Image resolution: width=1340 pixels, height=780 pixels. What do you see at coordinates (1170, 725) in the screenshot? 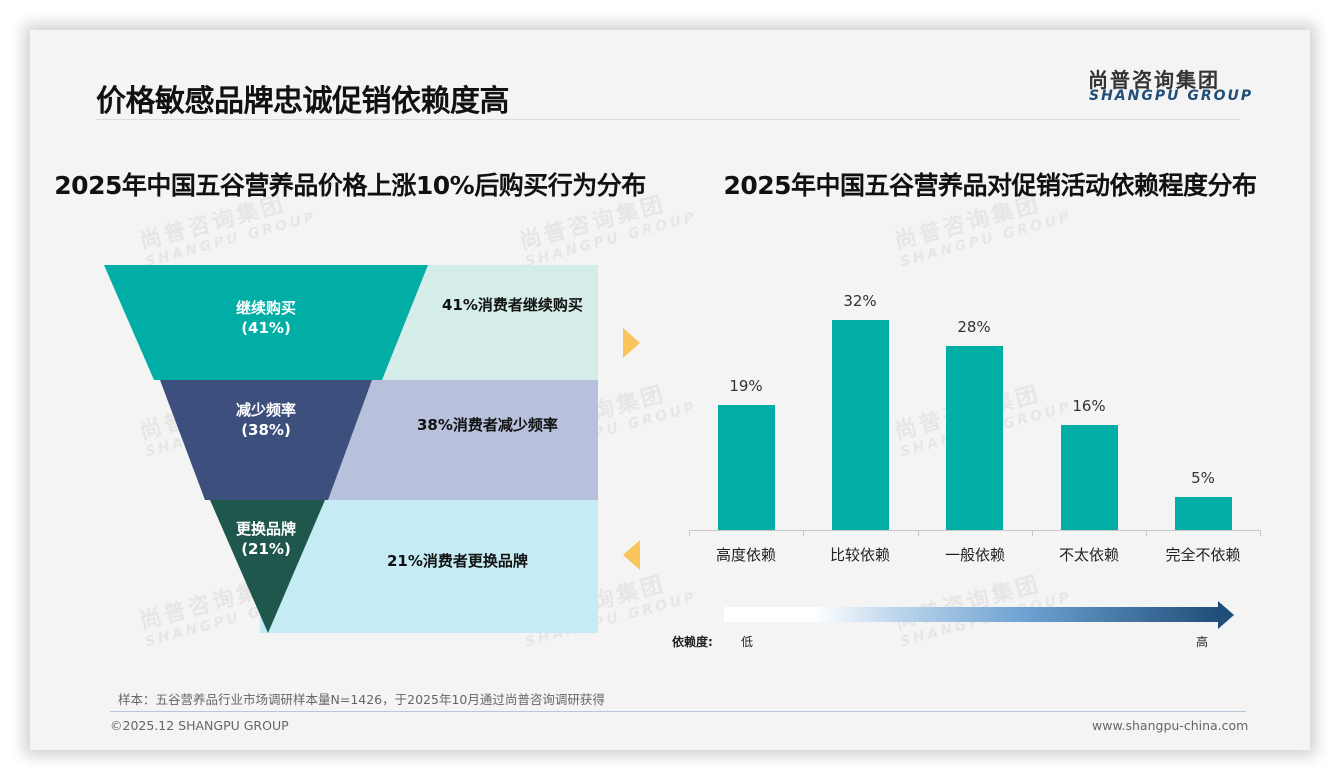
I see `website-link: www.shangpu-china.com` at bounding box center [1170, 725].